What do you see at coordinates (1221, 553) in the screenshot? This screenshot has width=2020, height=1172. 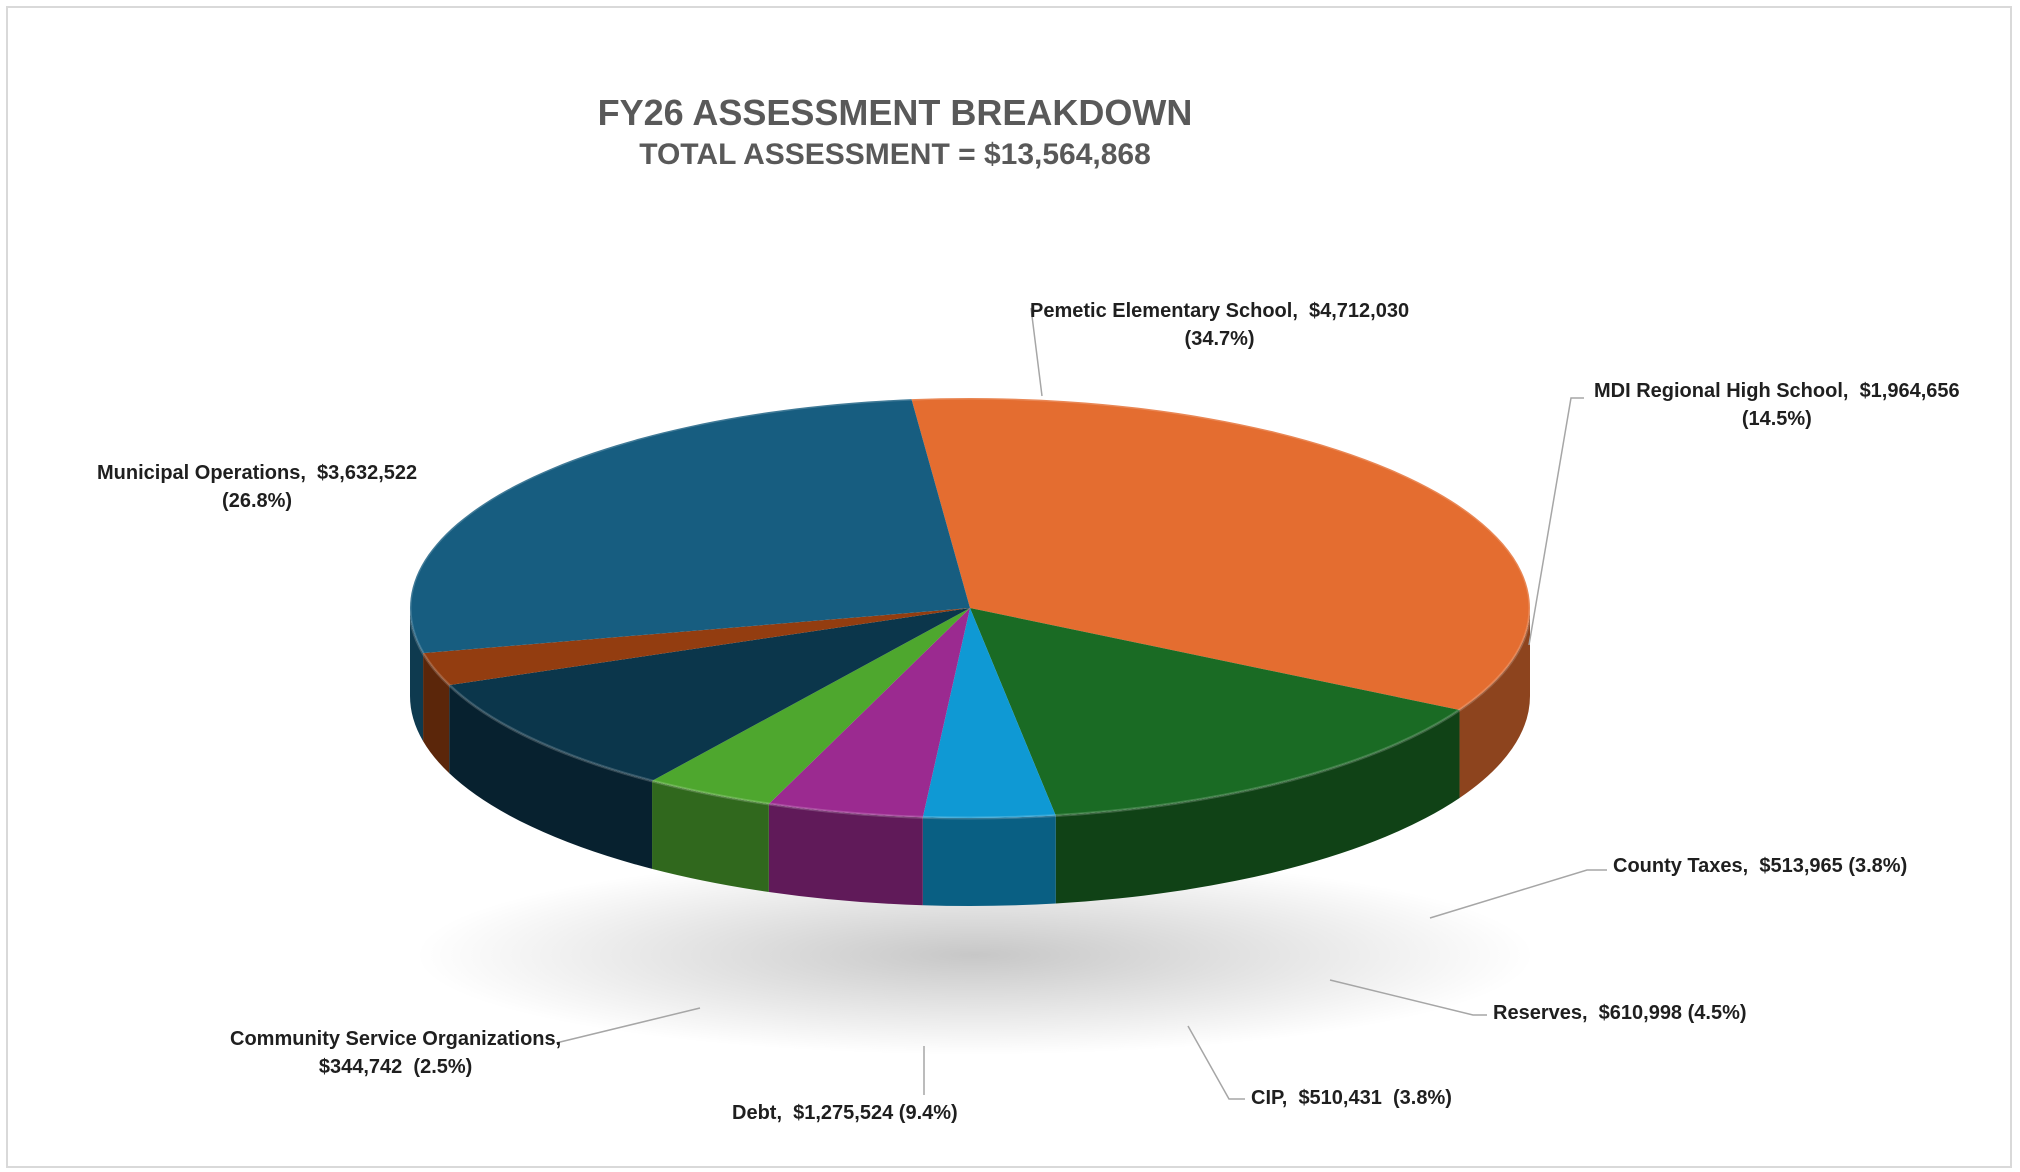 I see `slice-pemetic-elementary-school` at bounding box center [1221, 553].